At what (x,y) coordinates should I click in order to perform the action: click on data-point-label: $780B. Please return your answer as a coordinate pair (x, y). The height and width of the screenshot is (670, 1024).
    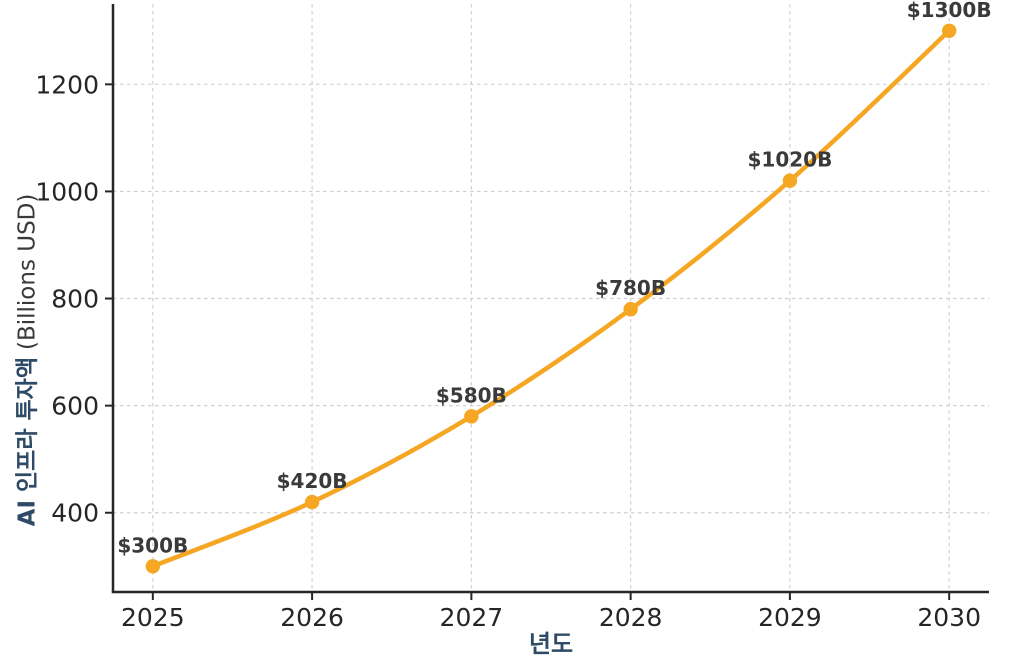
    Looking at the image, I should click on (630, 288).